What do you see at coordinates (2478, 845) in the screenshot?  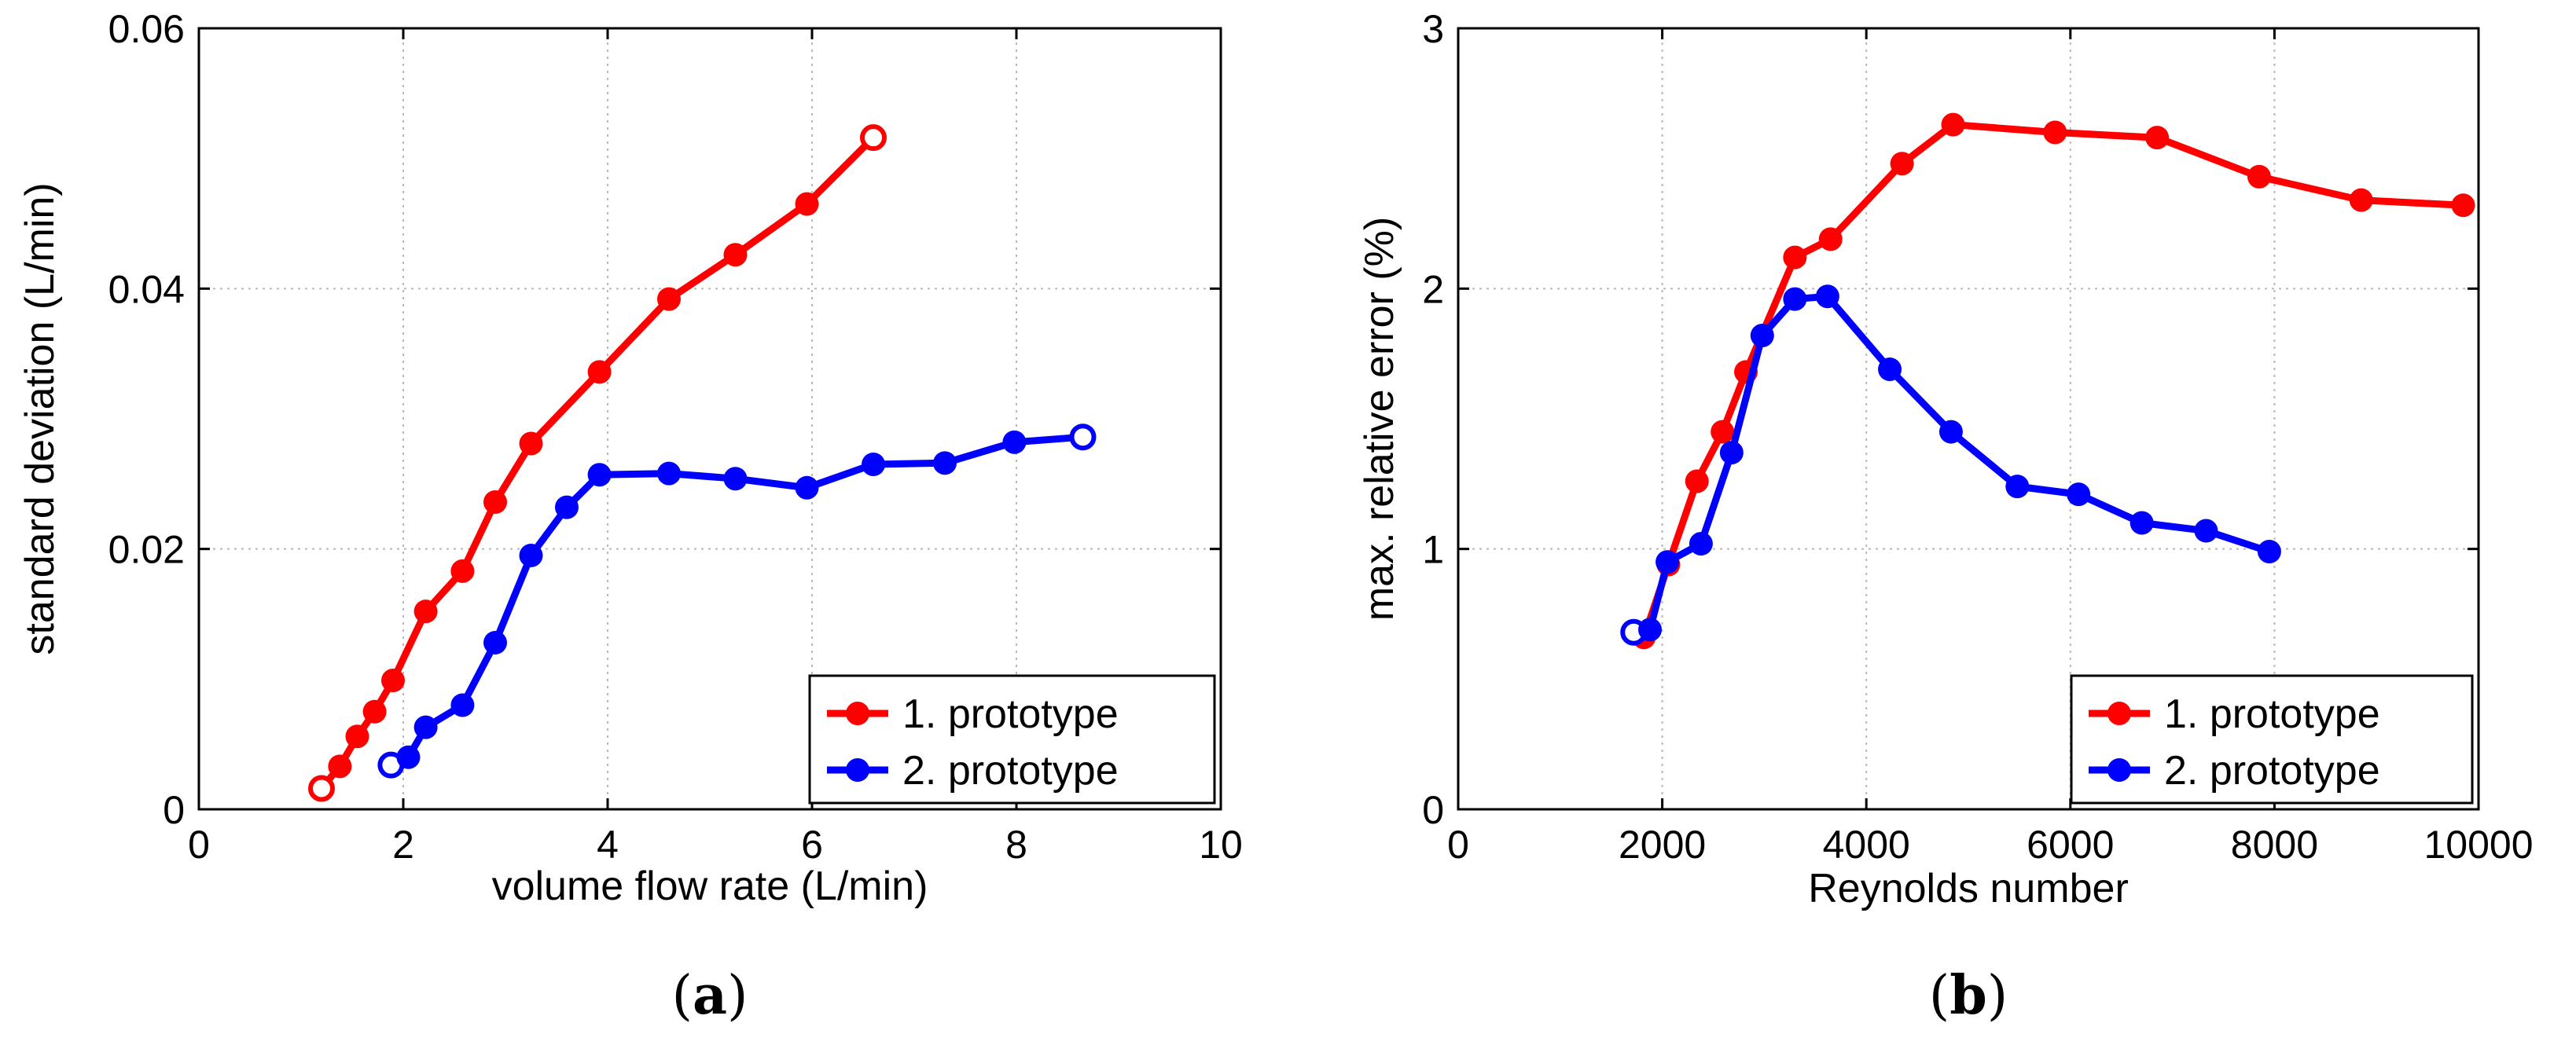 I see `x-tick-label: 10000` at bounding box center [2478, 845].